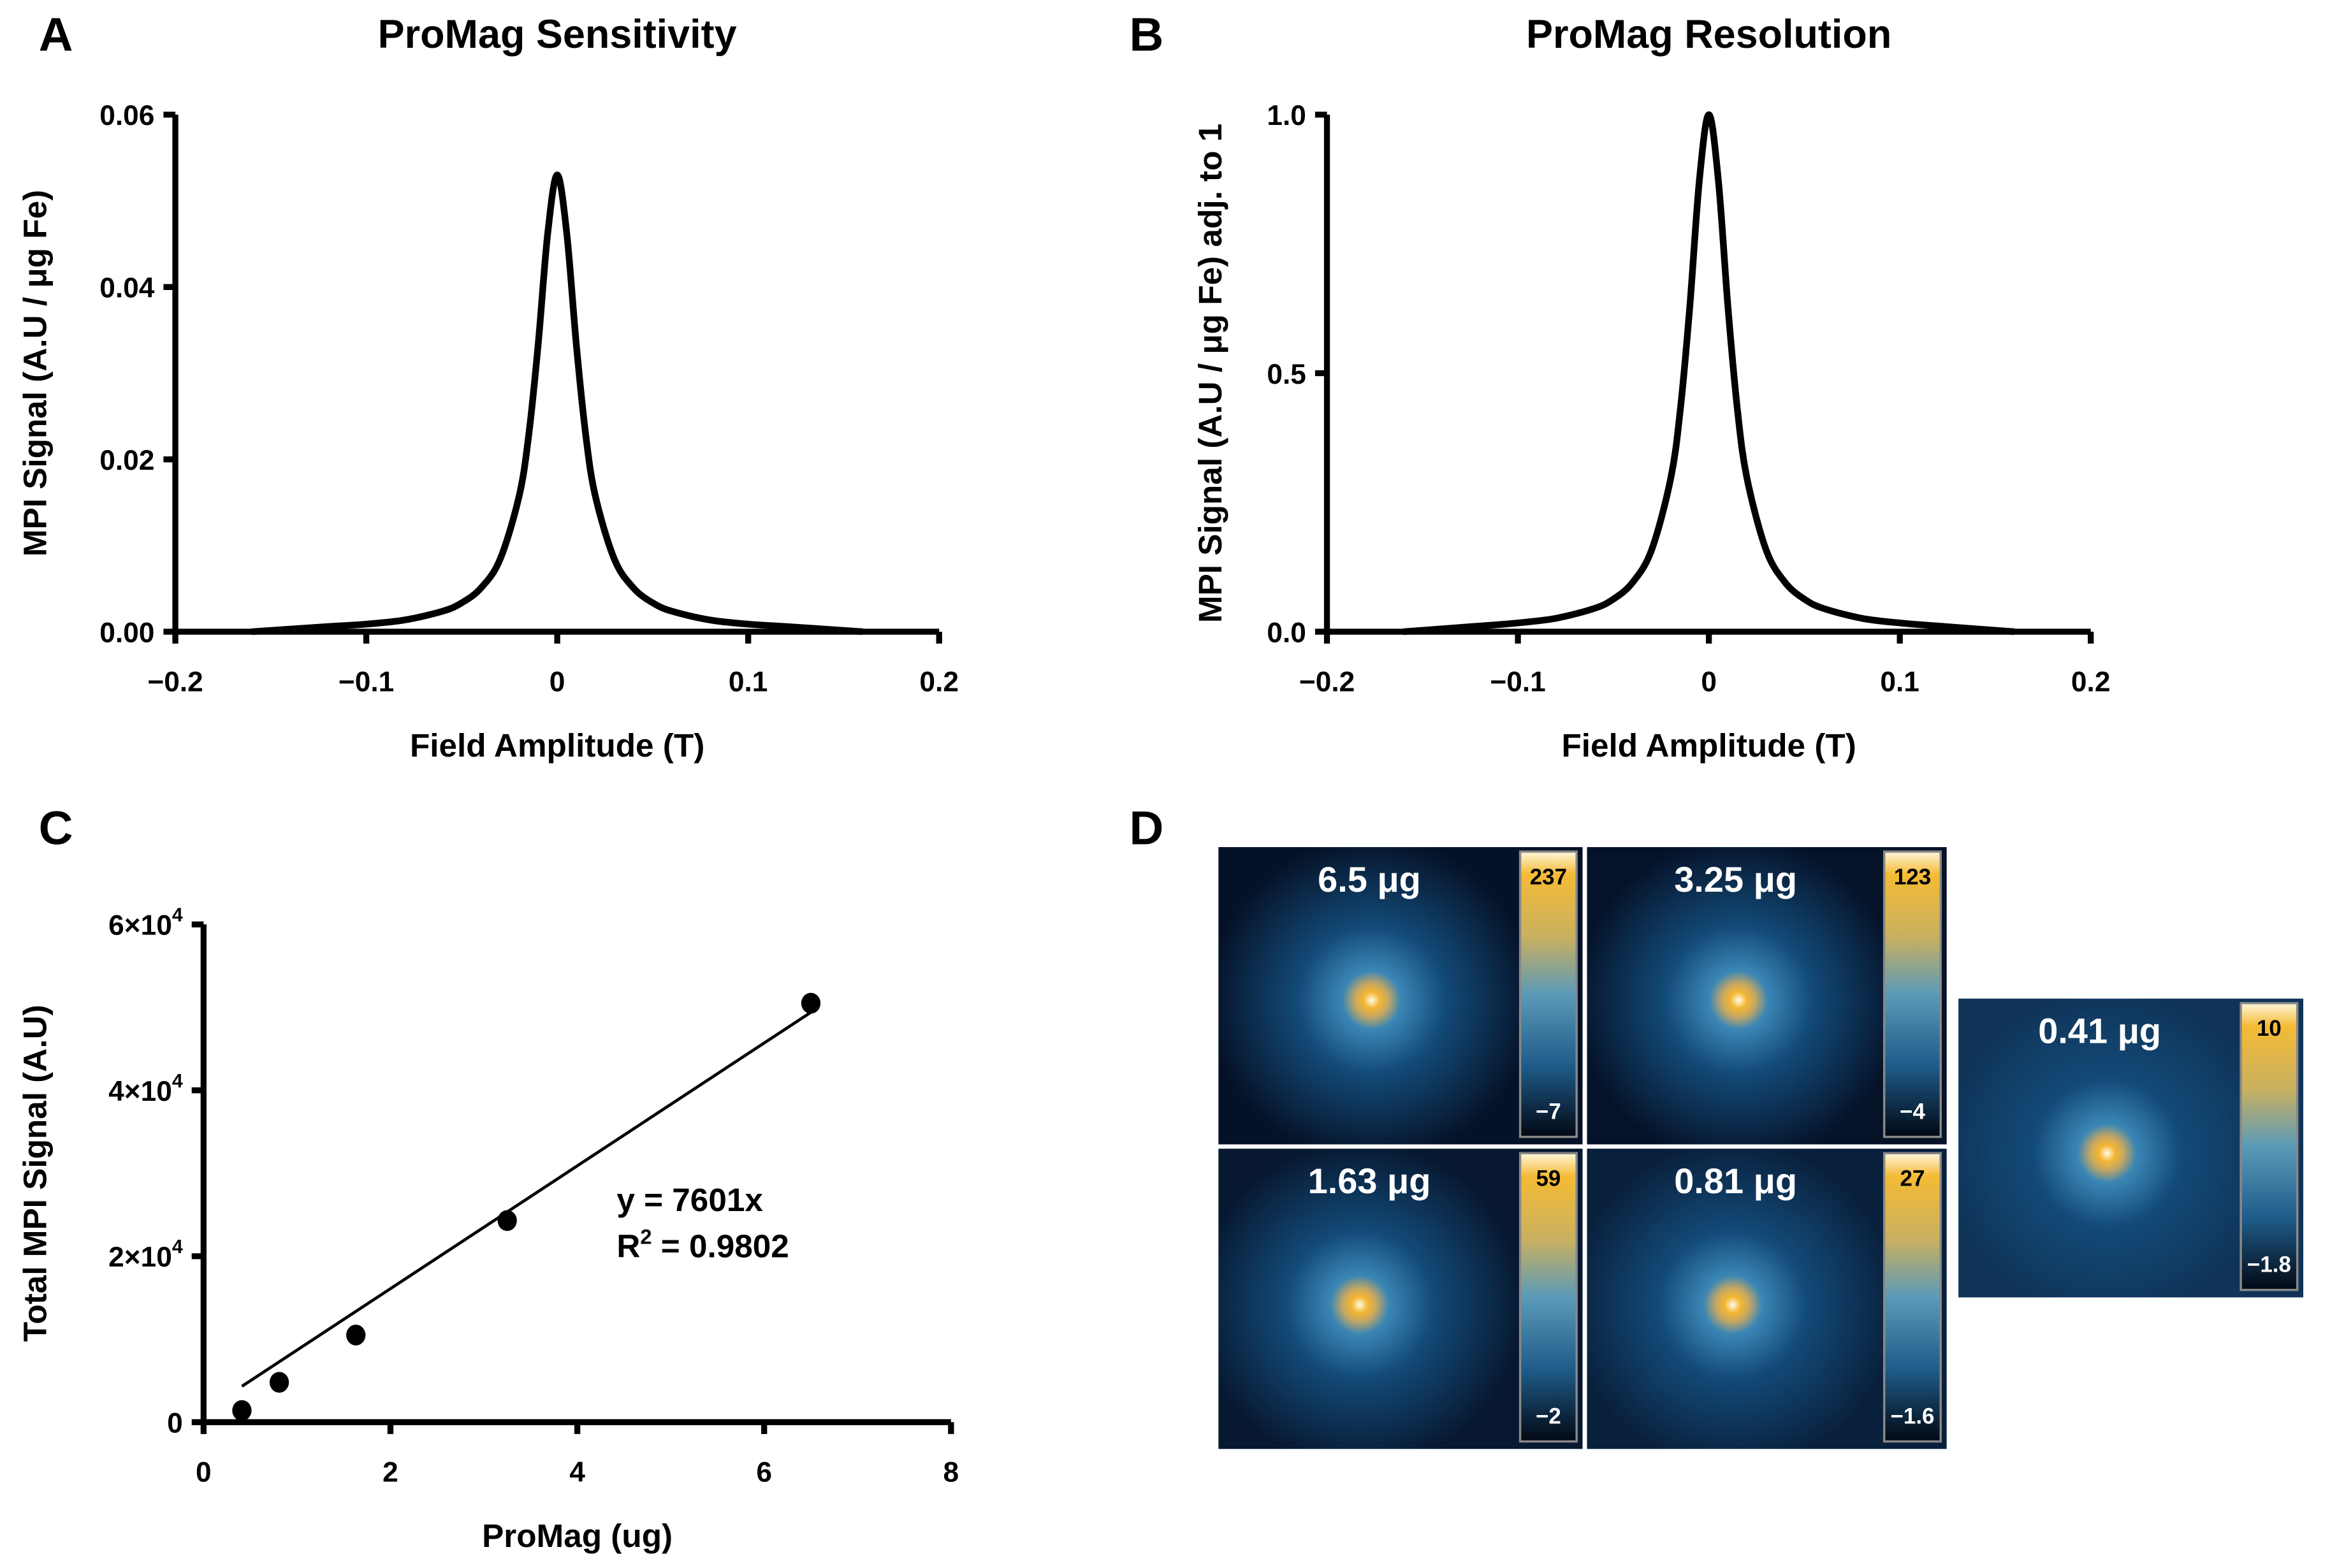 The image size is (2330, 1568). I want to click on y-tick-label: 0.00, so click(126, 633).